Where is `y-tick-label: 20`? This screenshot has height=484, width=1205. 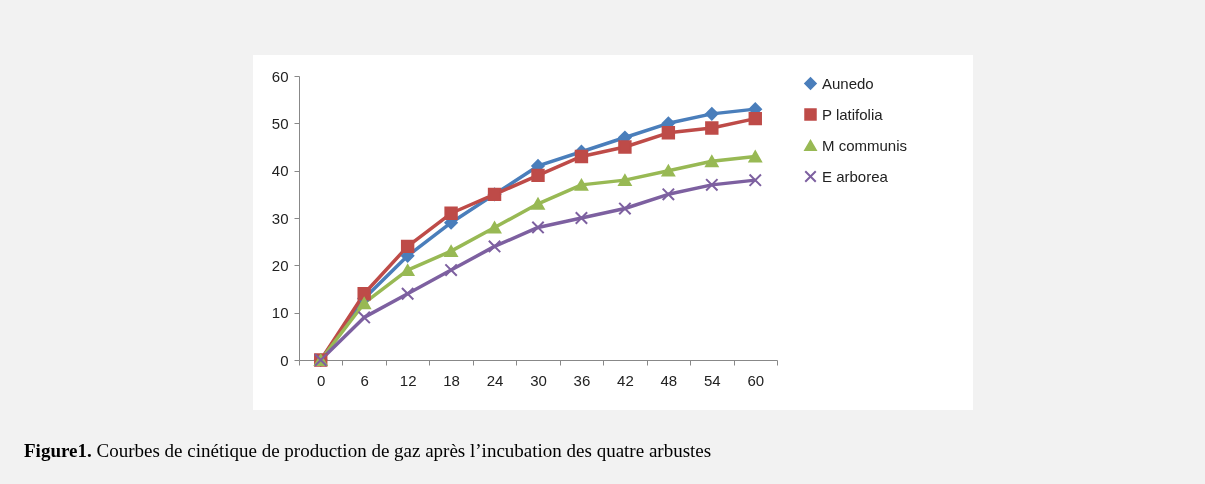 y-tick-label: 20 is located at coordinates (280, 265).